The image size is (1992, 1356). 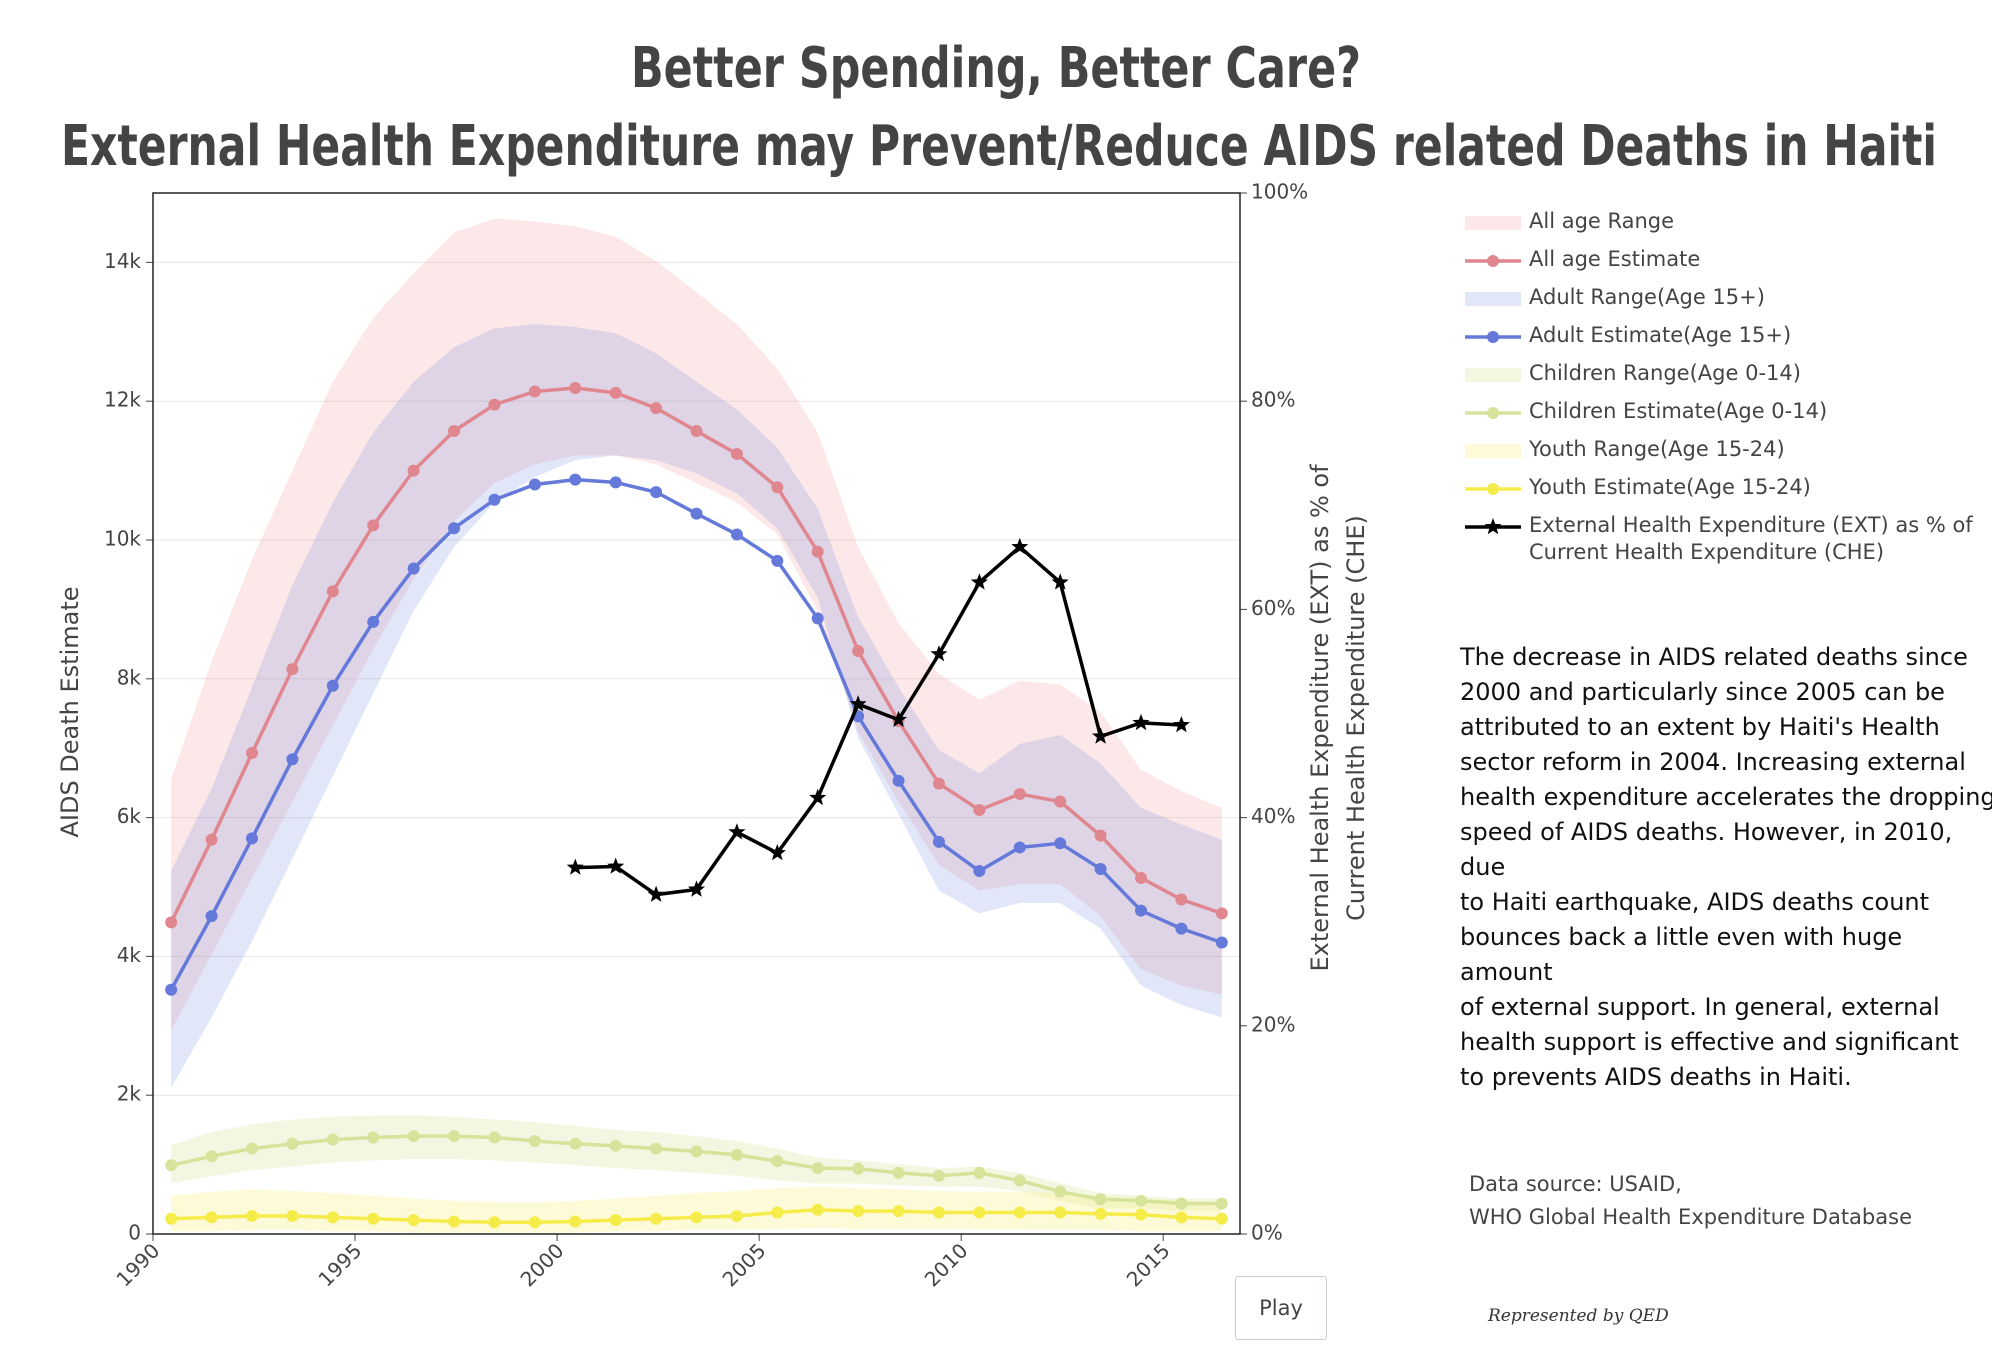 I want to click on legend-label: Adult Range(Age 15+), so click(x=1647, y=297).